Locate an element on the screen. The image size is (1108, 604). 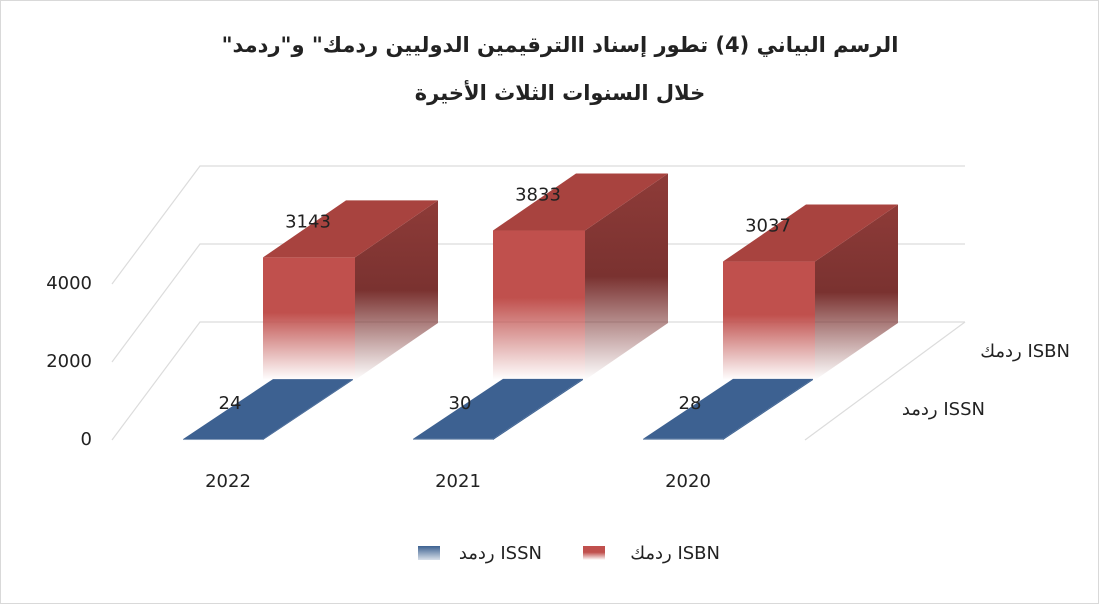
x-tick-label: 2020 is located at coordinates (688, 481).